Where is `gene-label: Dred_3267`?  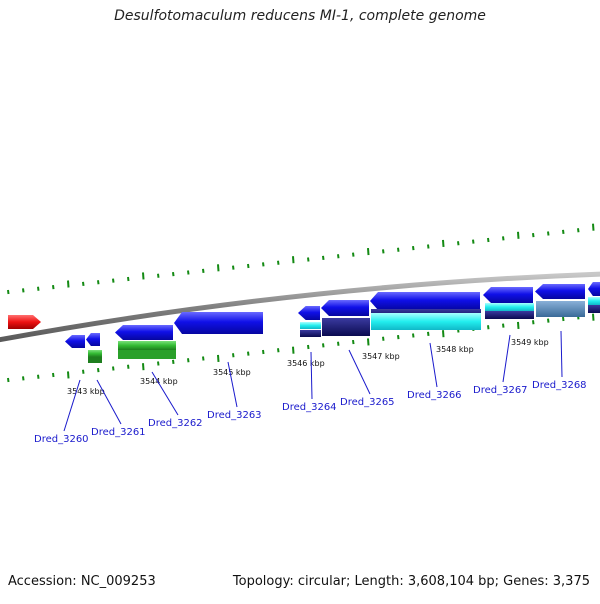 gene-label: Dred_3267 is located at coordinates (500, 390).